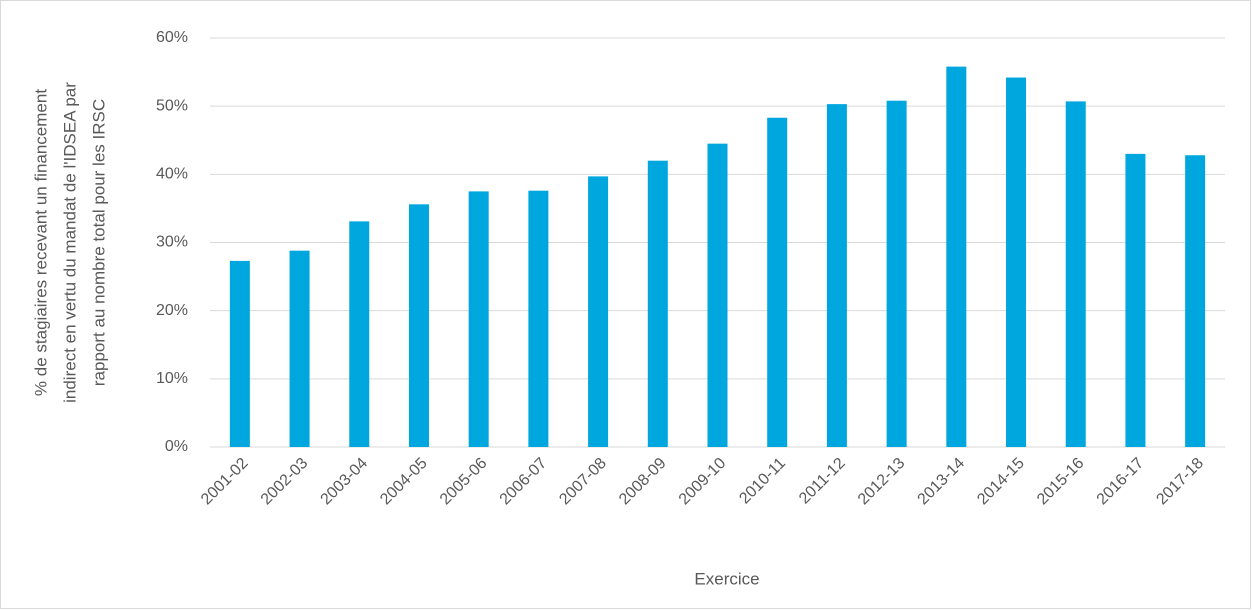 The width and height of the screenshot is (1252, 610). What do you see at coordinates (176, 446) in the screenshot?
I see `y-tick-label: 0%` at bounding box center [176, 446].